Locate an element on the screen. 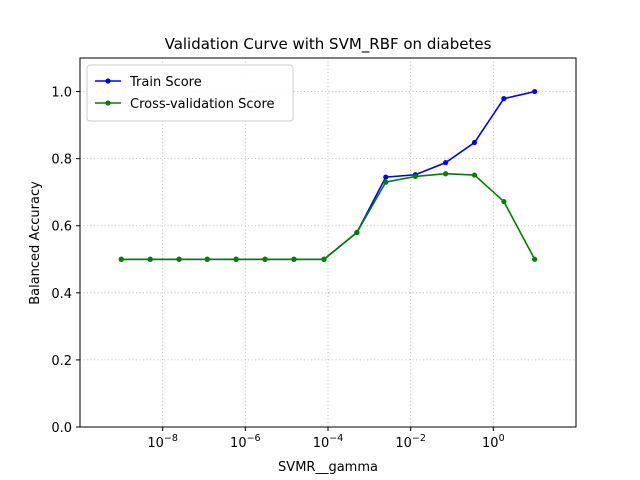  legend: Train Score Cross-validation Score is located at coordinates (190, 93).